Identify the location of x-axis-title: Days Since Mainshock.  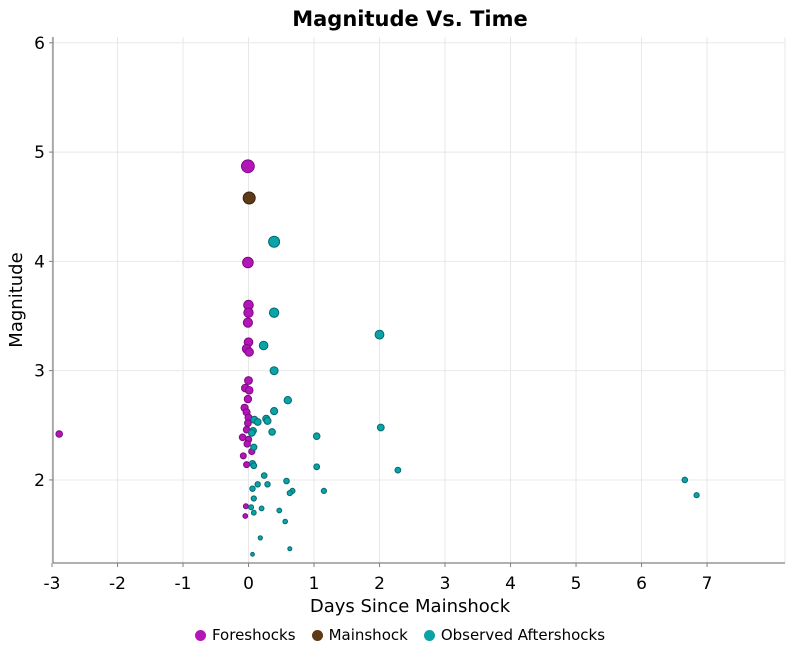
(410, 606).